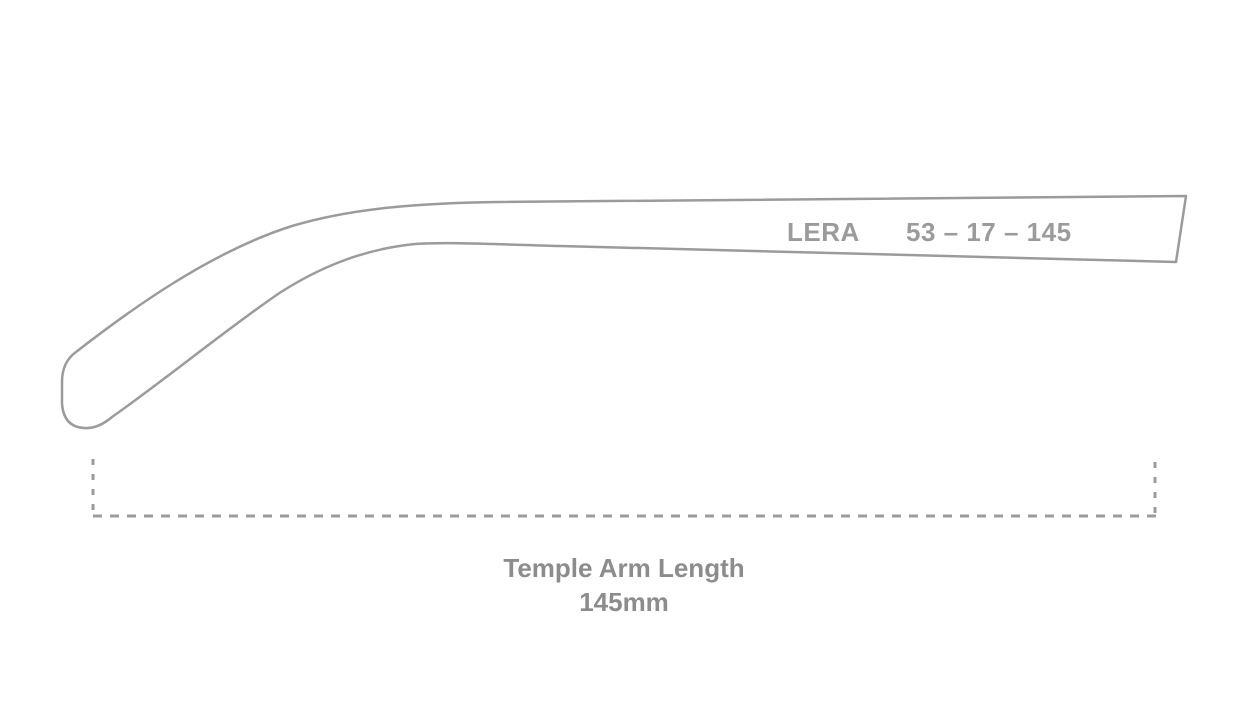 The image size is (1251, 706). Describe the element at coordinates (624, 568) in the screenshot. I see `dimension-label: Temple Arm Length` at that location.